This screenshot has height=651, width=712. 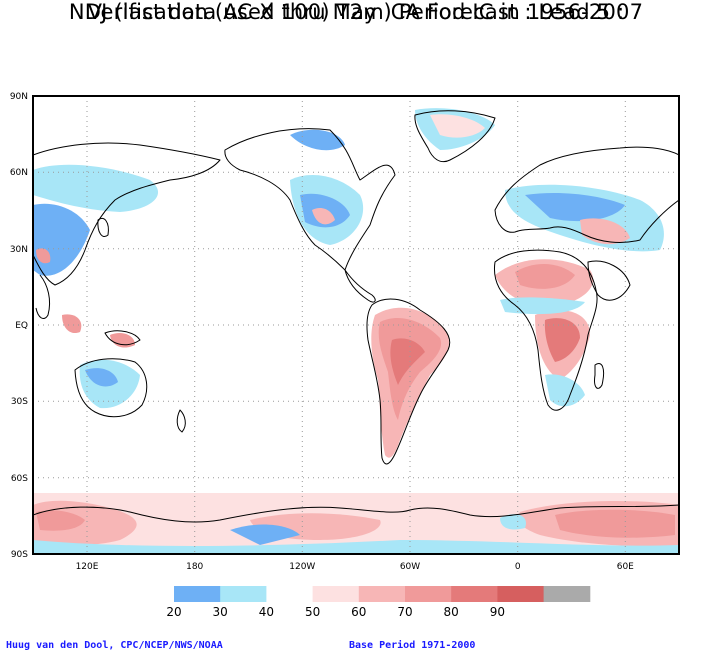 I want to click on latitude-labels: 90N 60N 30N EQ 30S 60S 90S, so click(x=19, y=326).